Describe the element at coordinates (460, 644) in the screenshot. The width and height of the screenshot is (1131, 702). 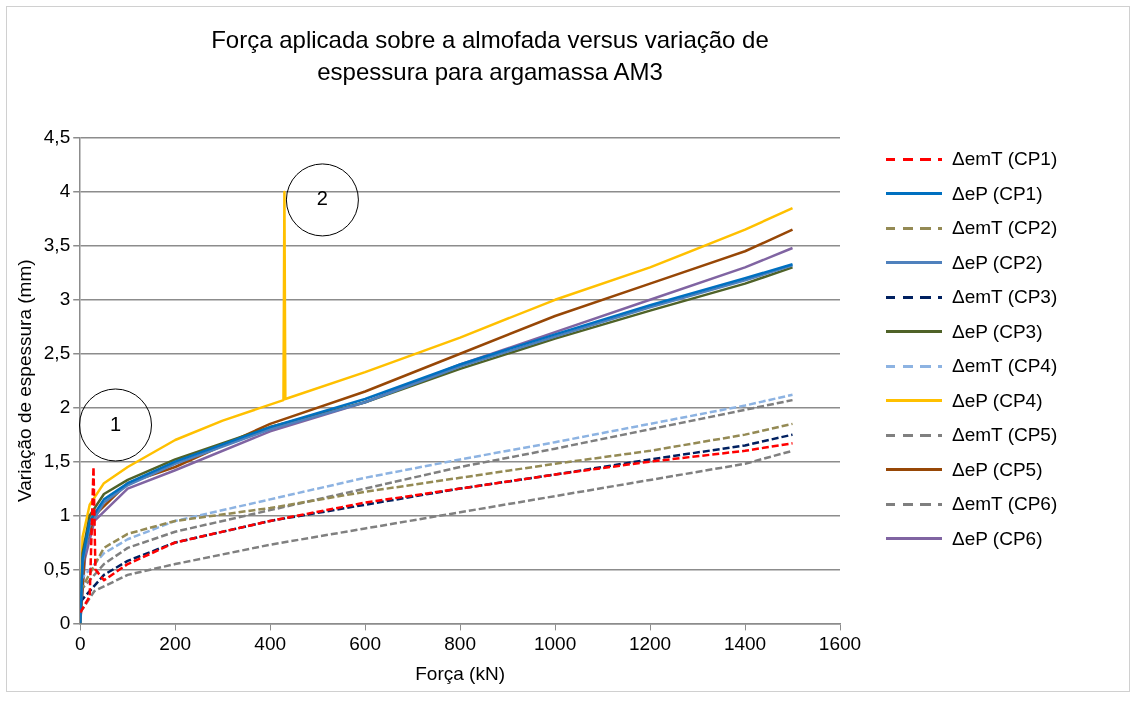
I see `x-tick-label: 800` at that location.